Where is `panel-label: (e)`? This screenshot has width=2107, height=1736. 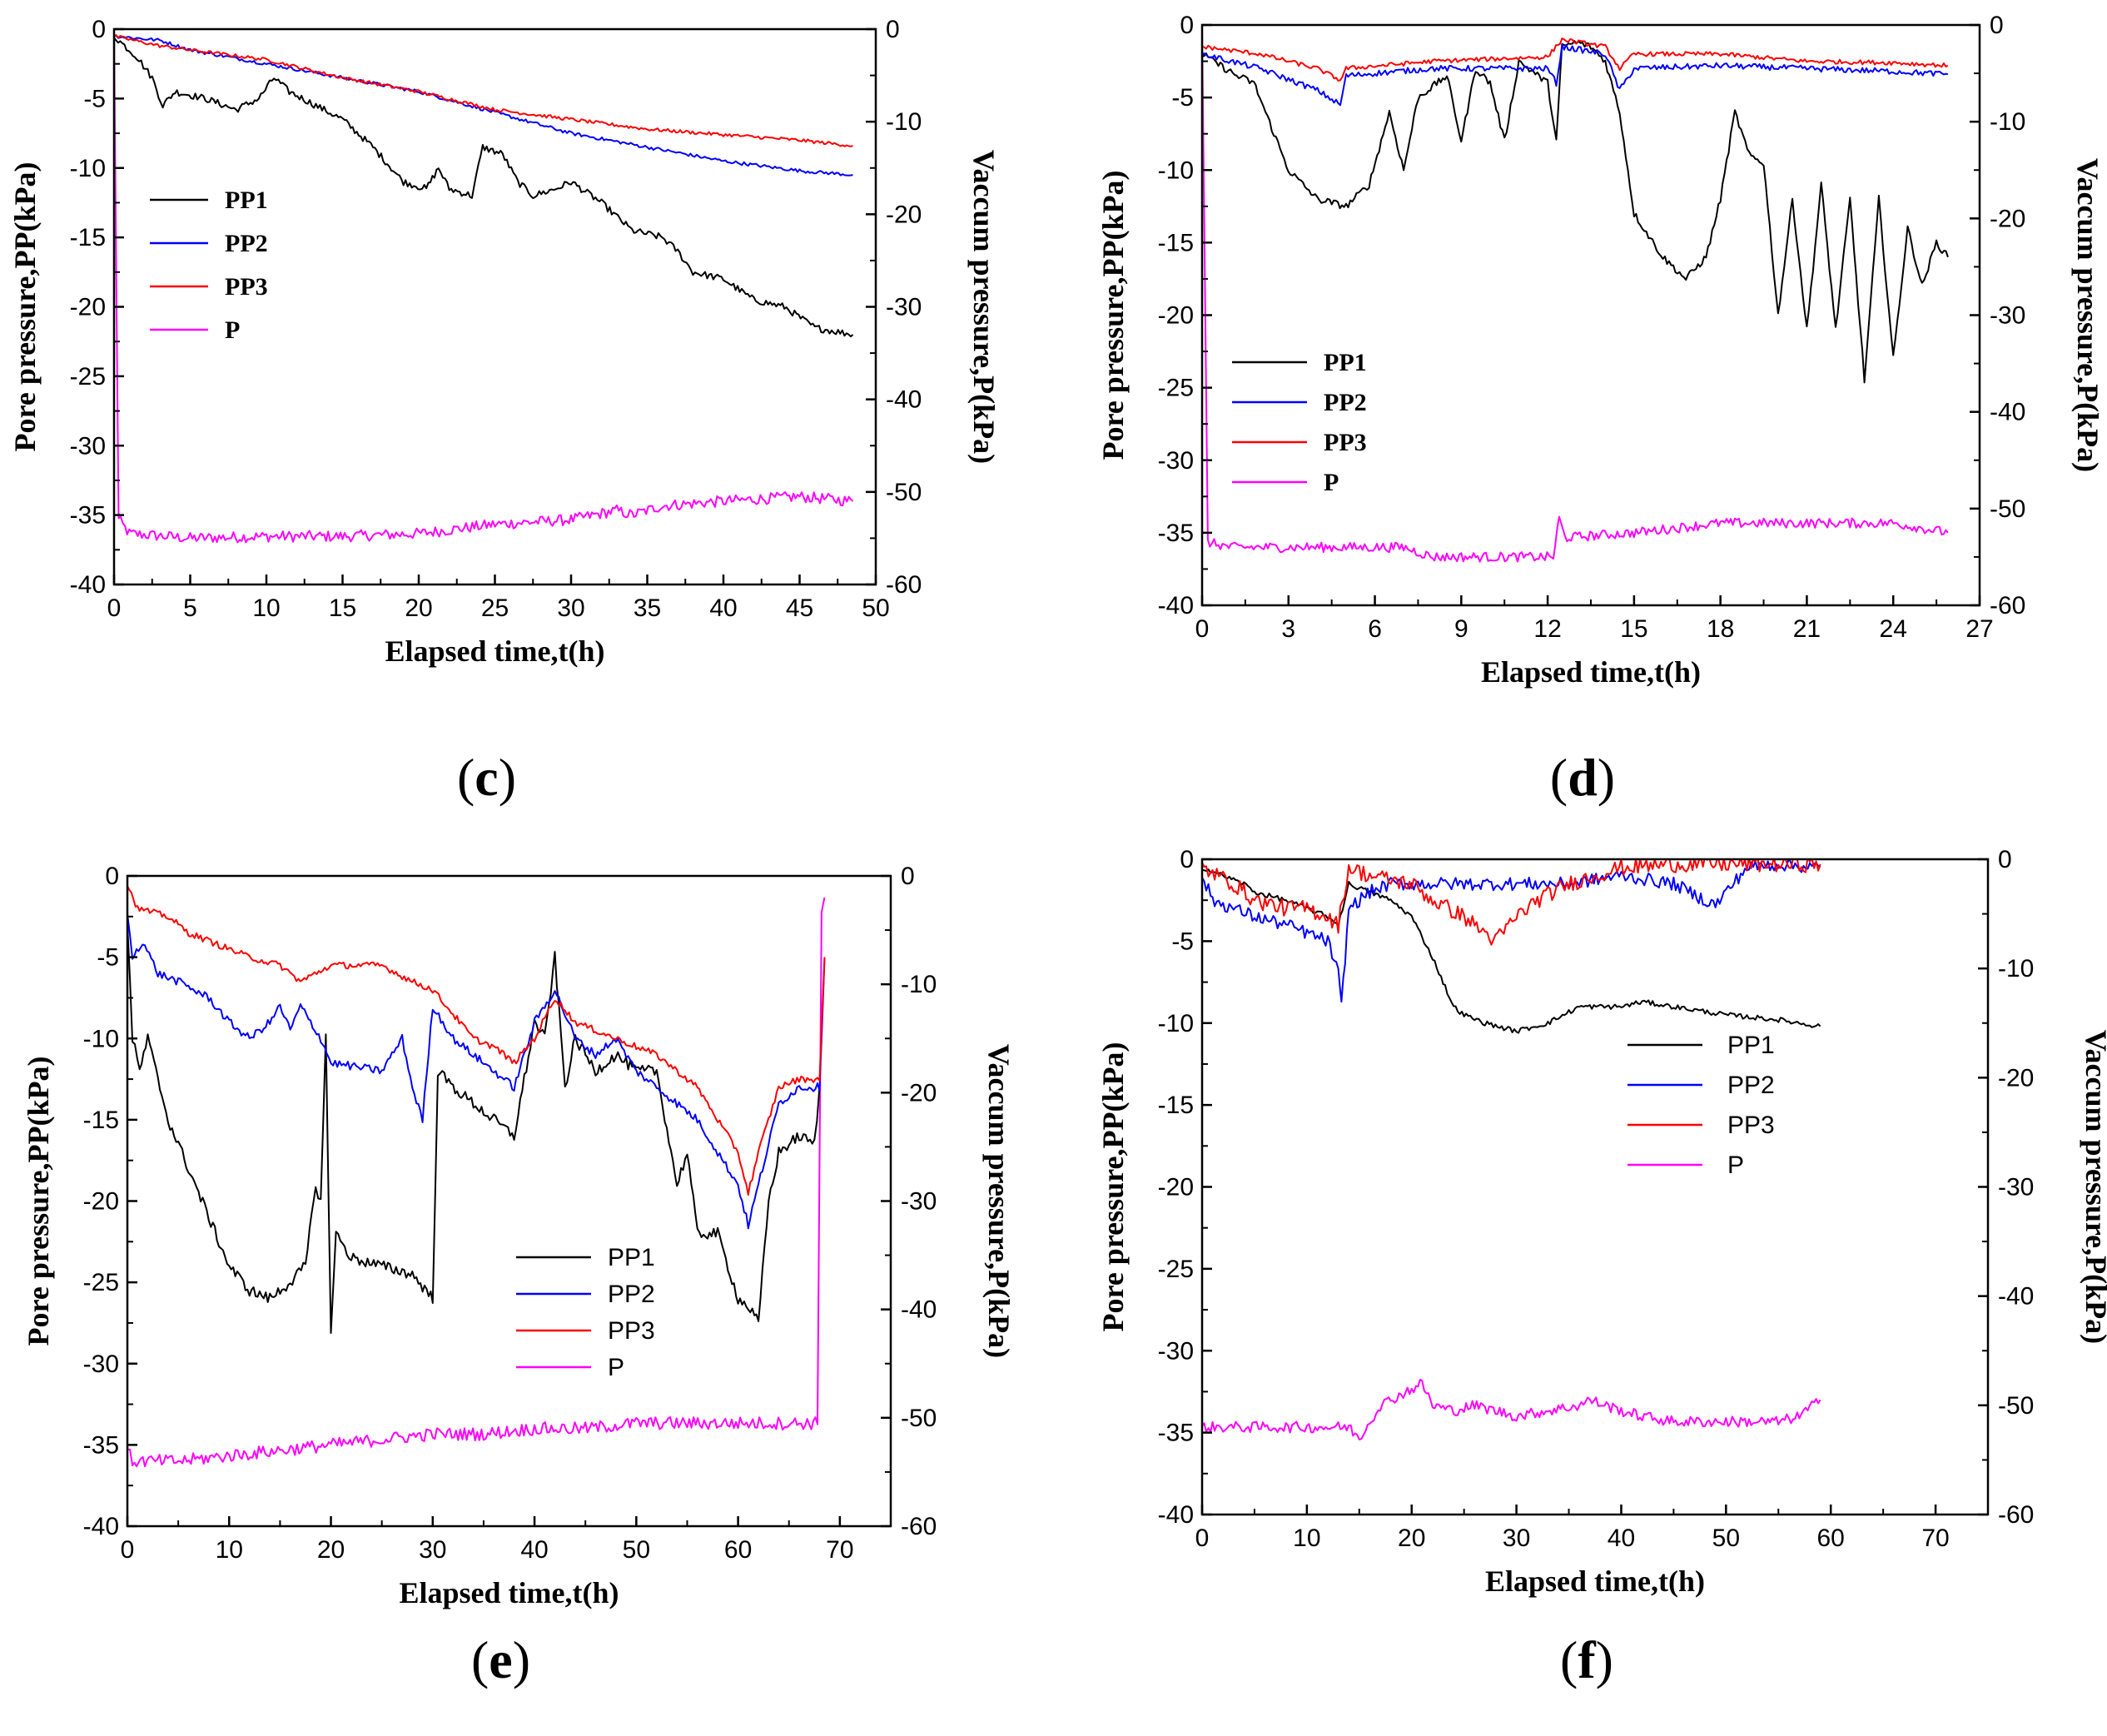 panel-label: (e) is located at coordinates (500, 1659).